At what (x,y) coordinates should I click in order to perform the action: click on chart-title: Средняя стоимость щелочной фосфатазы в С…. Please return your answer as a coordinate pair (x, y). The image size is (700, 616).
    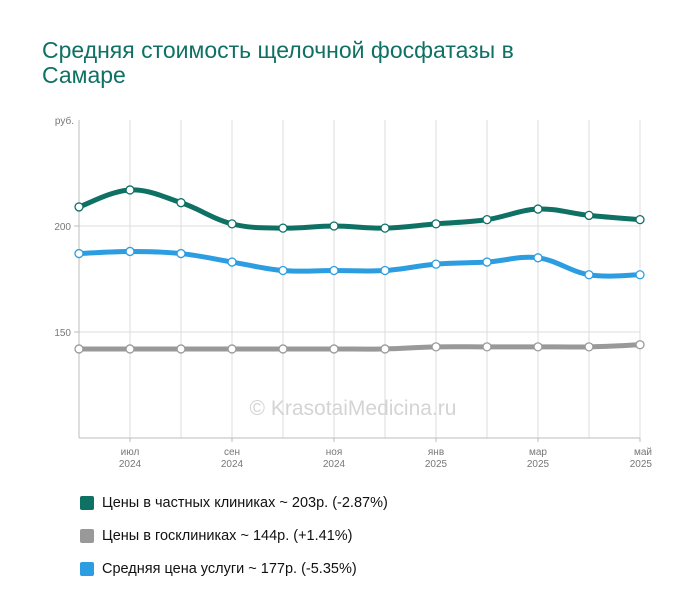
    Looking at the image, I should click on (278, 62).